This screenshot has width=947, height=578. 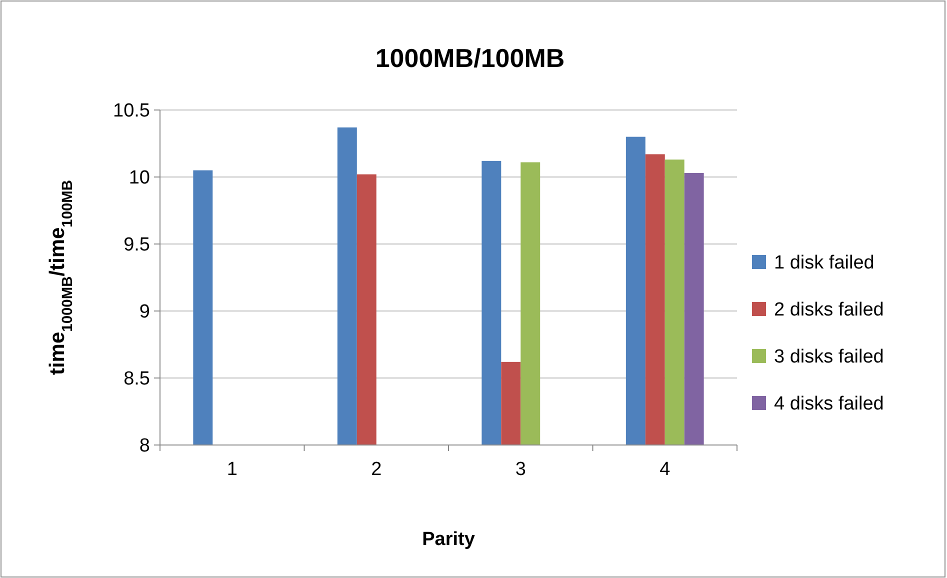 I want to click on x-tick-label: 1, so click(x=232, y=469).